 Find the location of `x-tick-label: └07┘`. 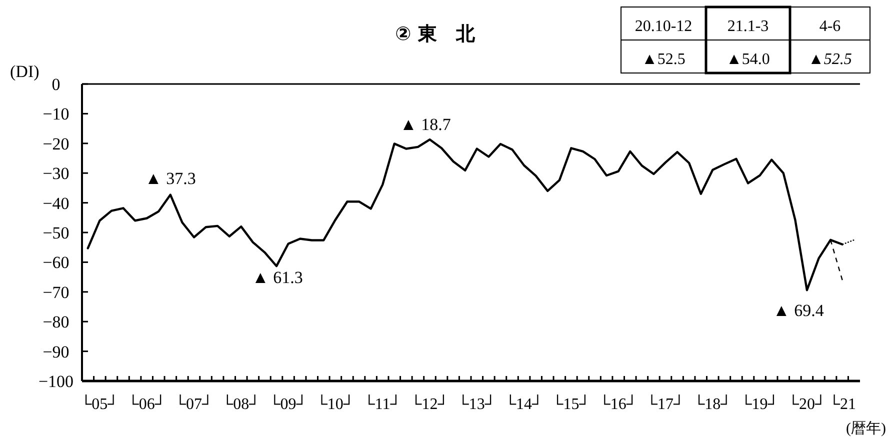

x-tick-label: └07┘ is located at coordinates (194, 403).